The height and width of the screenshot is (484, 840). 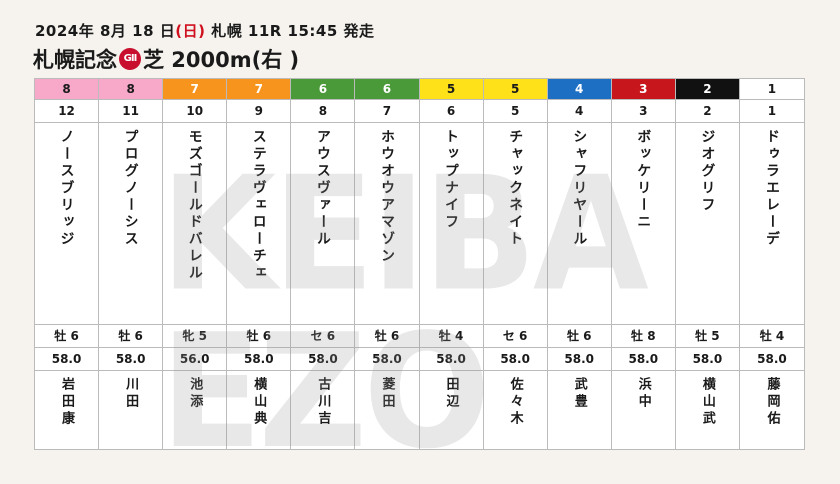 I want to click on horse-name: シャフリヤール, so click(x=579, y=224).